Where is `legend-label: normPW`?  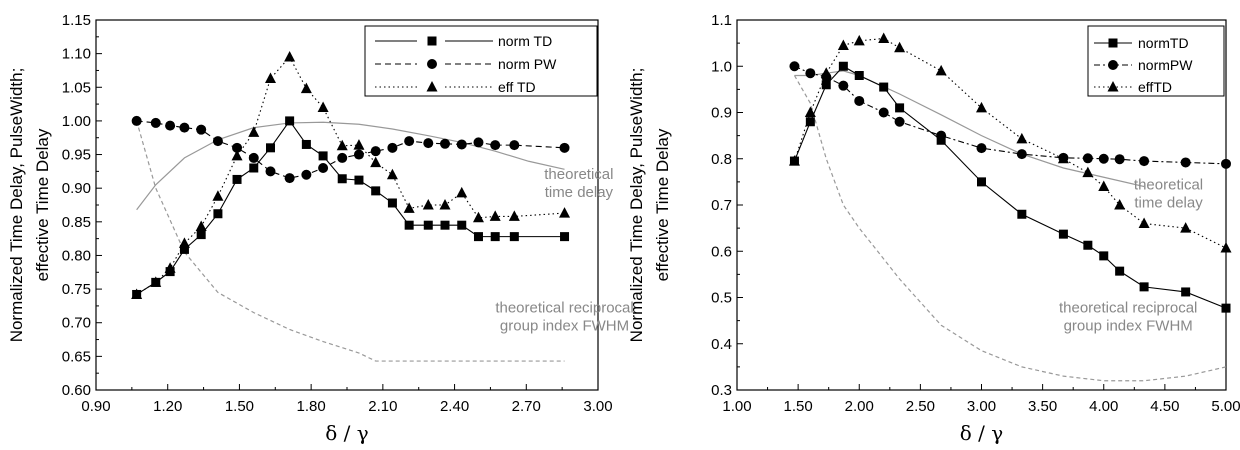
legend-label: normPW is located at coordinates (1165, 65).